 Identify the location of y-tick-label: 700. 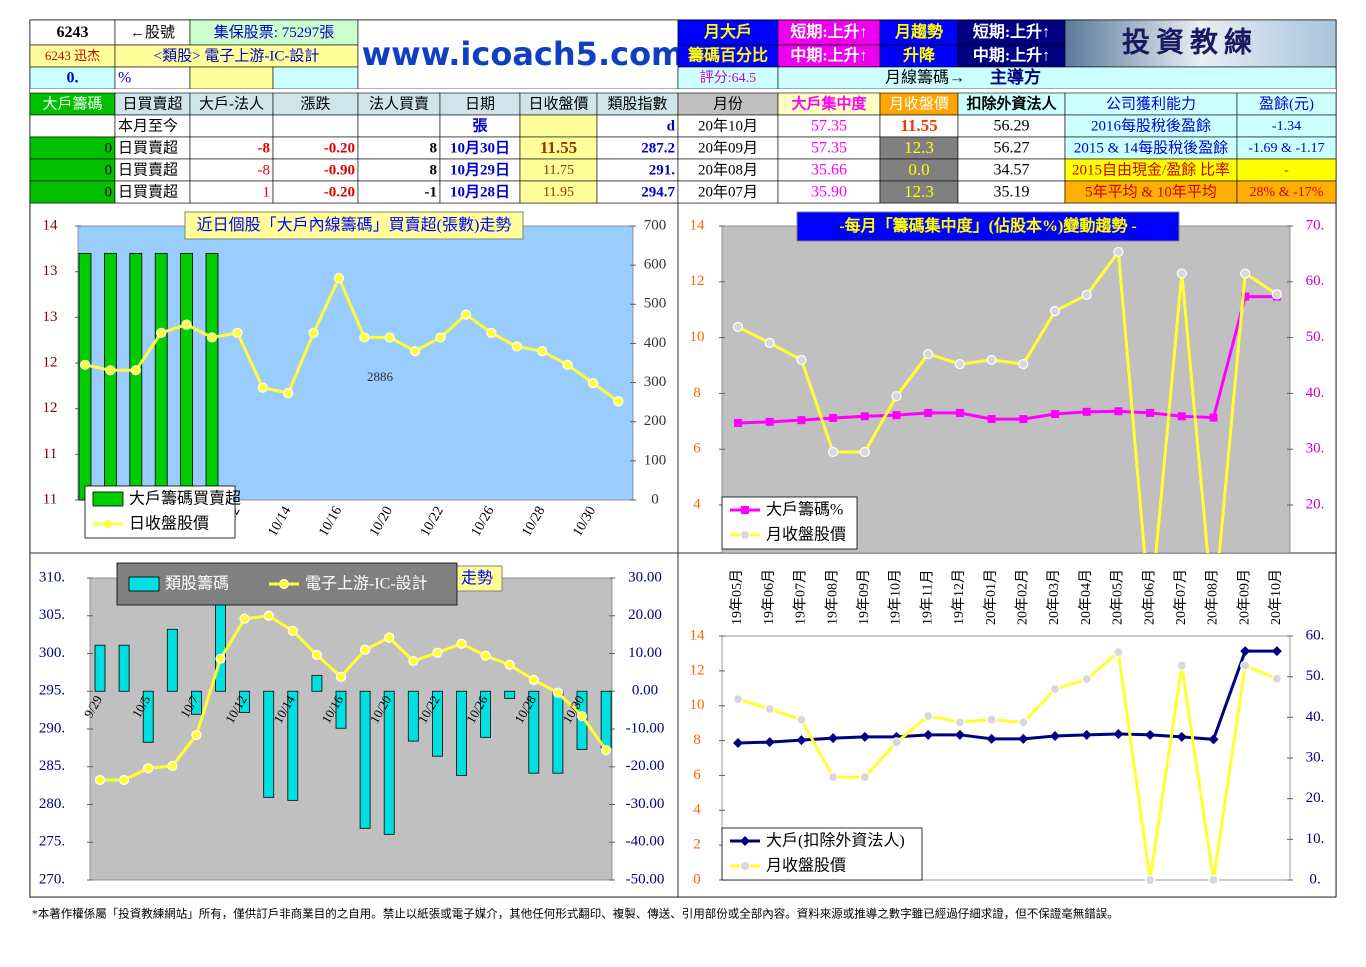
(655, 225).